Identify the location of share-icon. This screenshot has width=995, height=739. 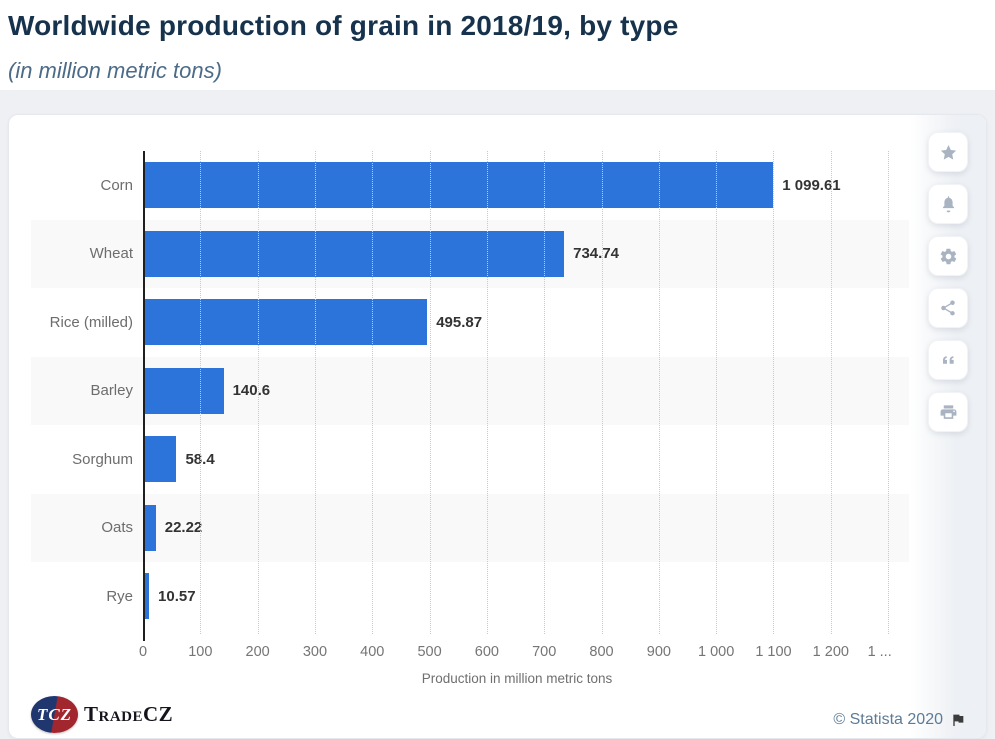
(948, 308).